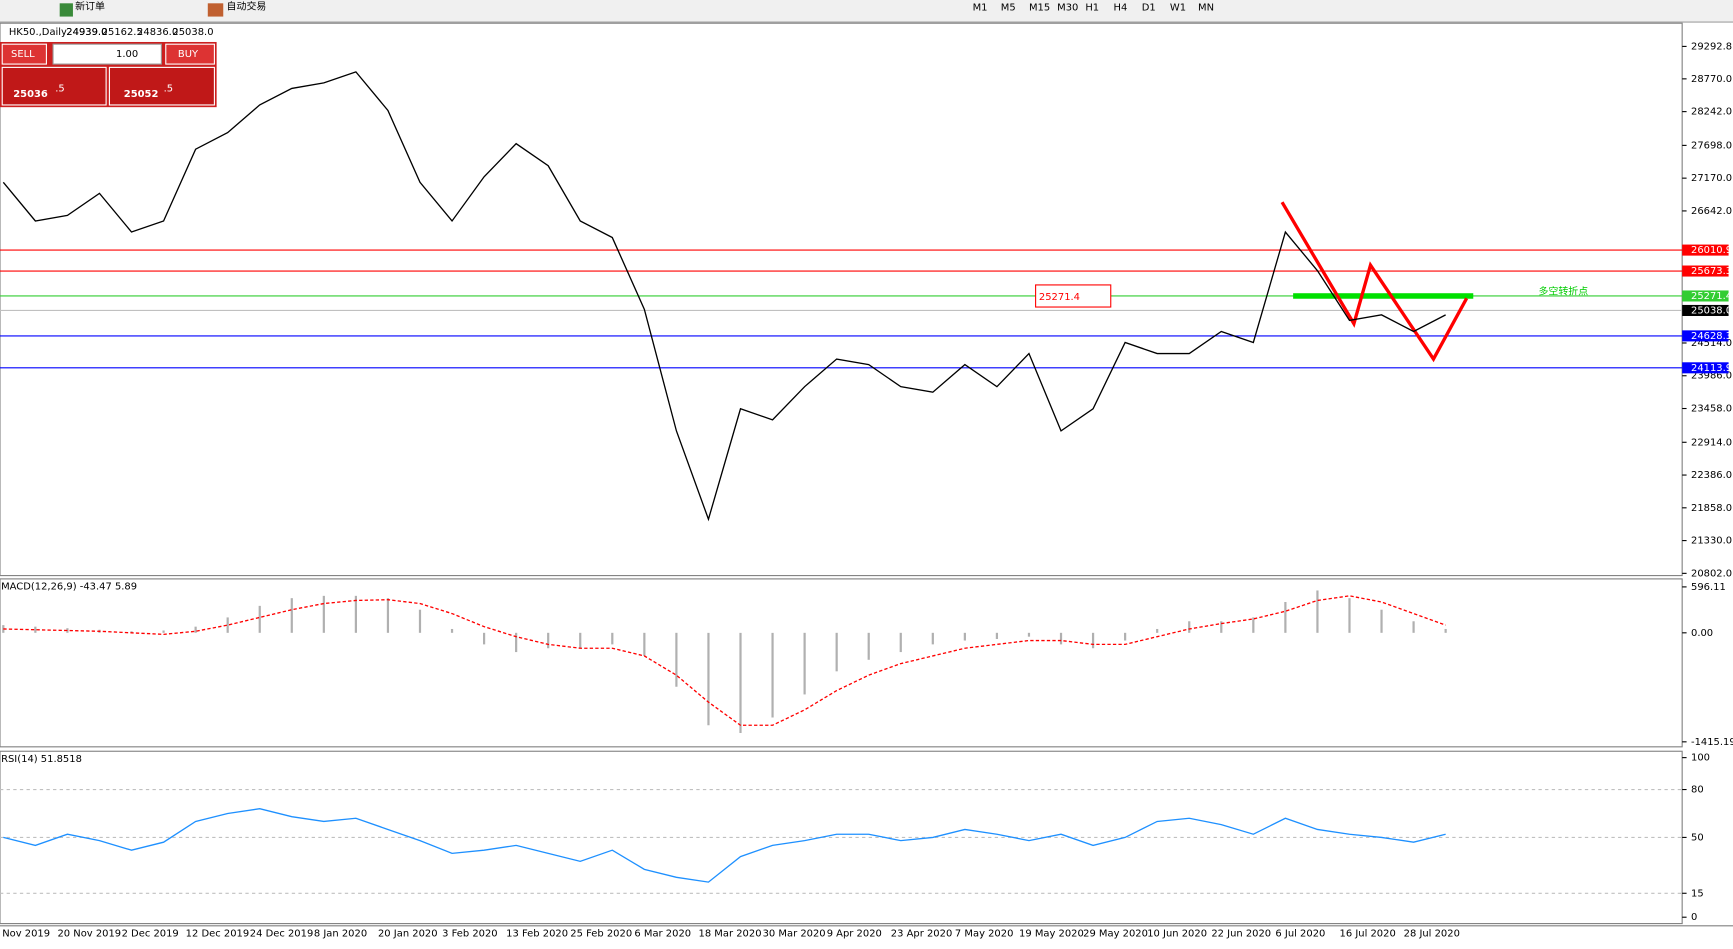 This screenshot has width=1733, height=949. I want to click on y-tick-label: 596.11, so click(1708, 587).